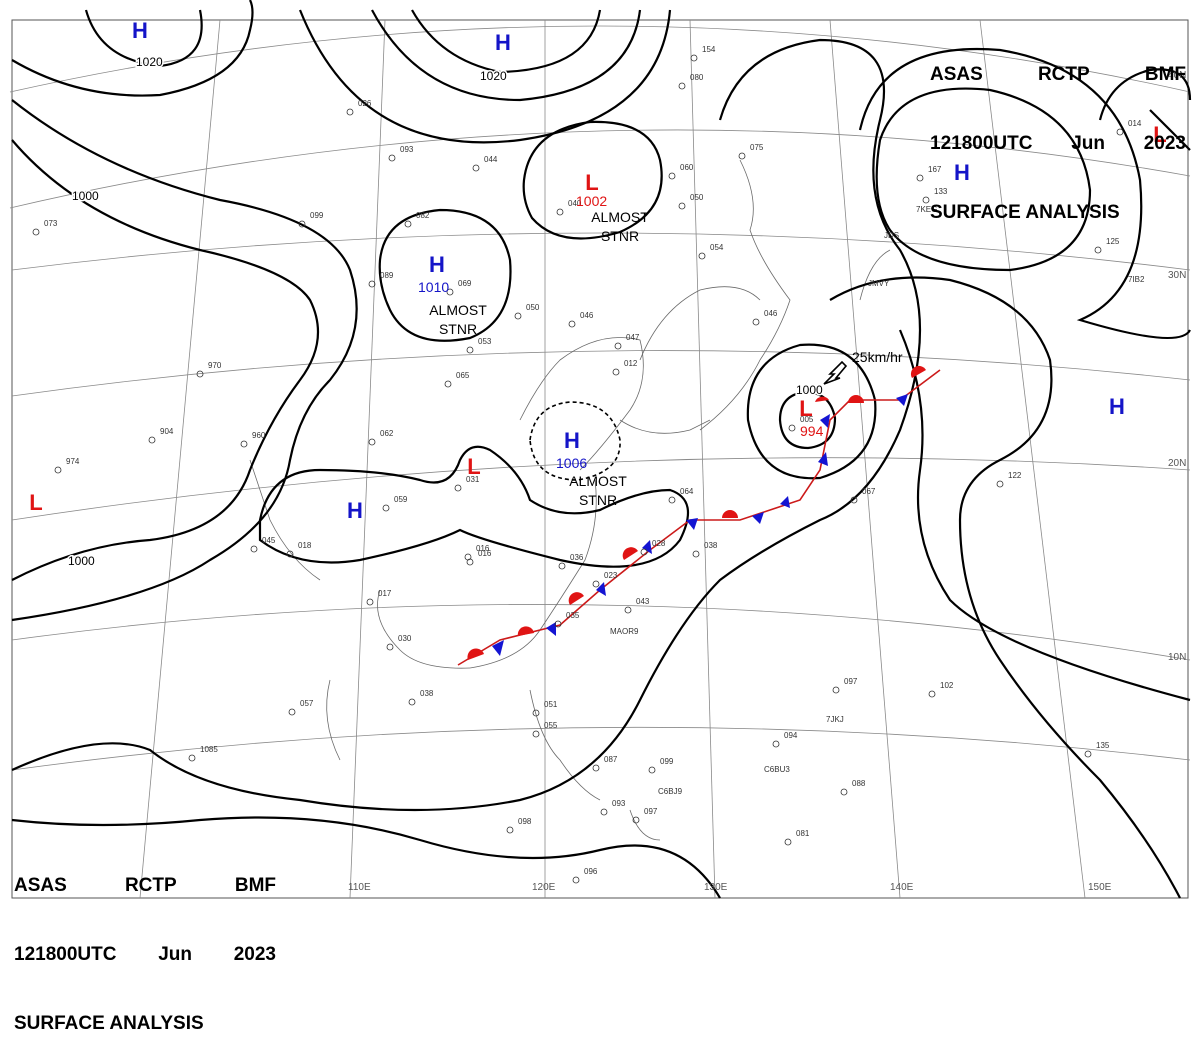  Describe the element at coordinates (359, 107) in the screenshot. I see `station-plot: 026` at that location.